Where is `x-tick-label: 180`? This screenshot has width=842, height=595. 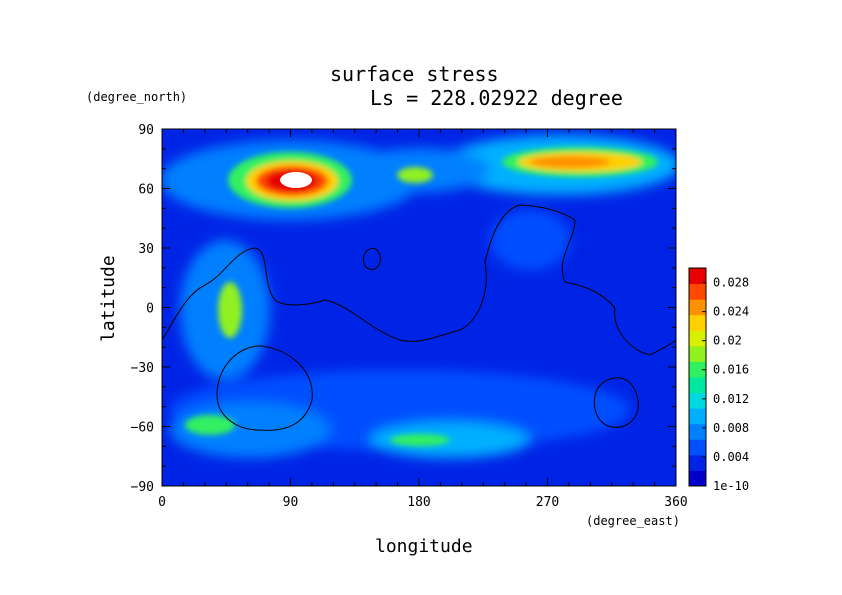 x-tick-label: 180 is located at coordinates (418, 502).